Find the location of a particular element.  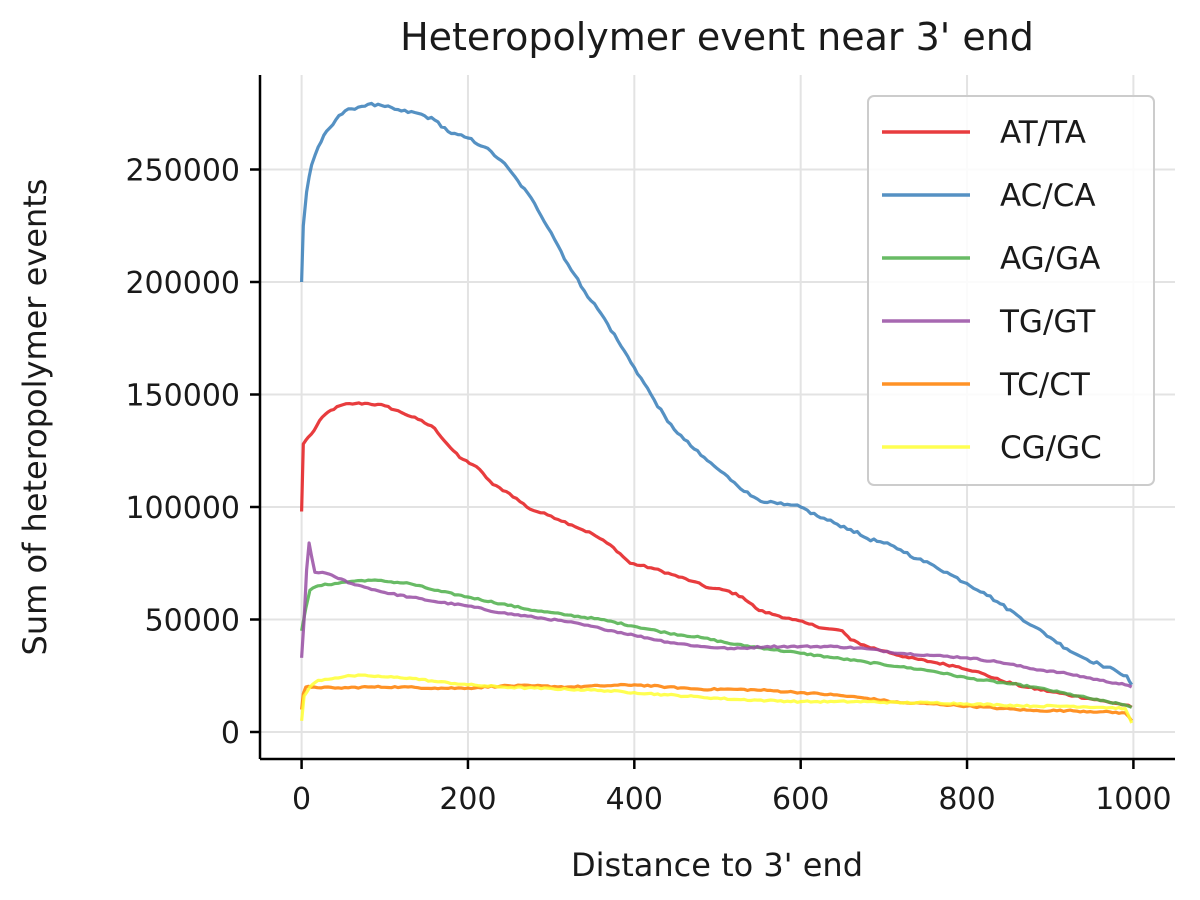

x-tick-label: 400 is located at coordinates (634, 799).